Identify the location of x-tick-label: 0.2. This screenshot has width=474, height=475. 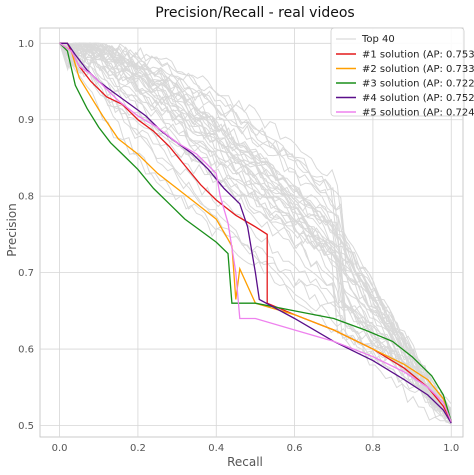
(138, 448).